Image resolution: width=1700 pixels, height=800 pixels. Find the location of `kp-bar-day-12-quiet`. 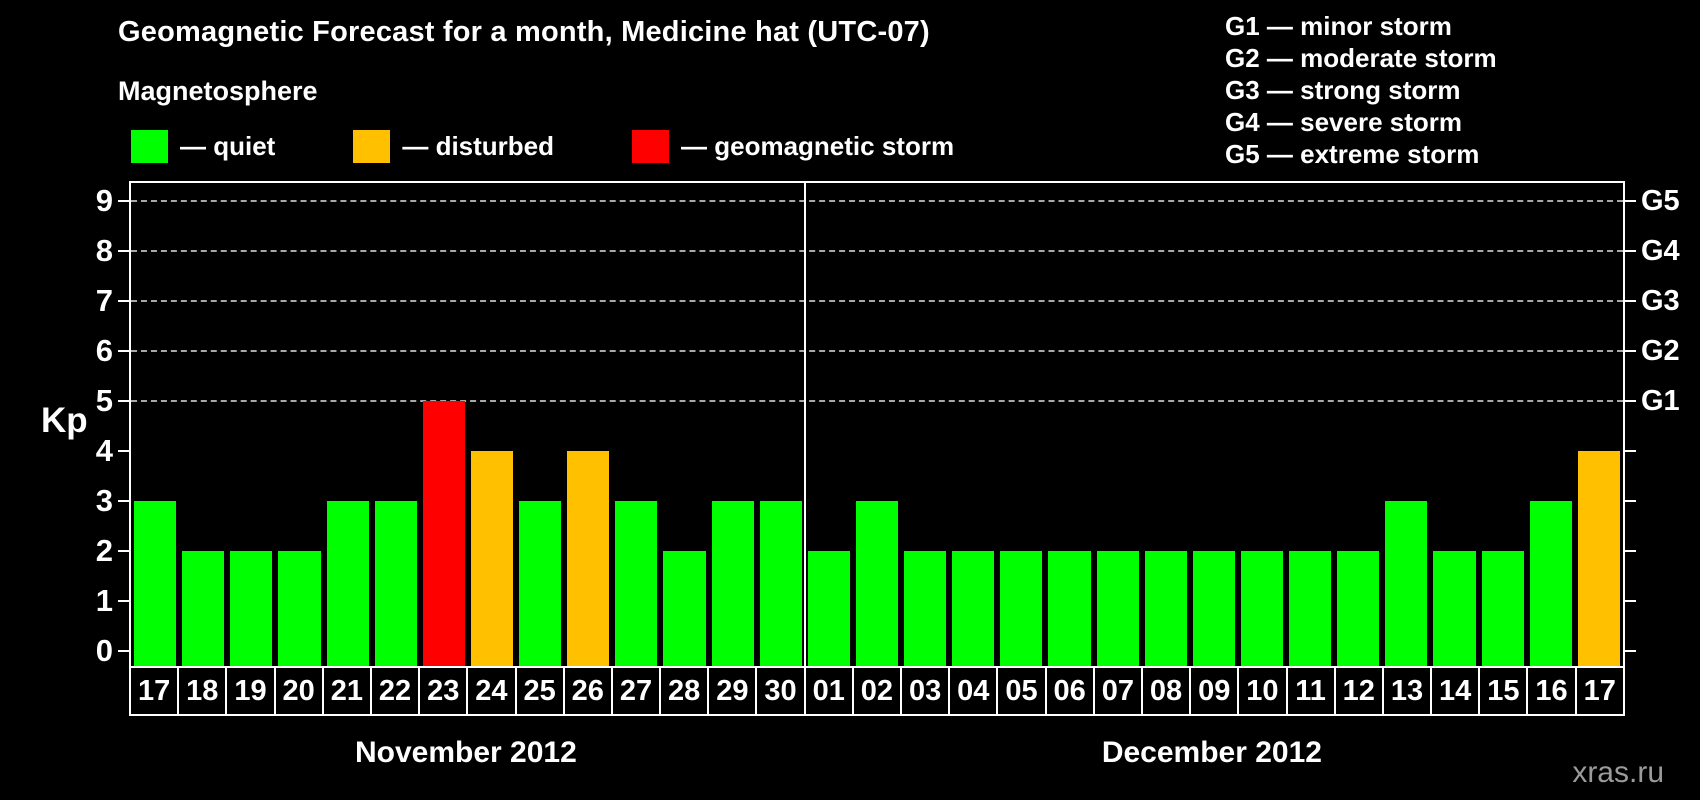

kp-bar-day-12-quiet is located at coordinates (1358, 608).